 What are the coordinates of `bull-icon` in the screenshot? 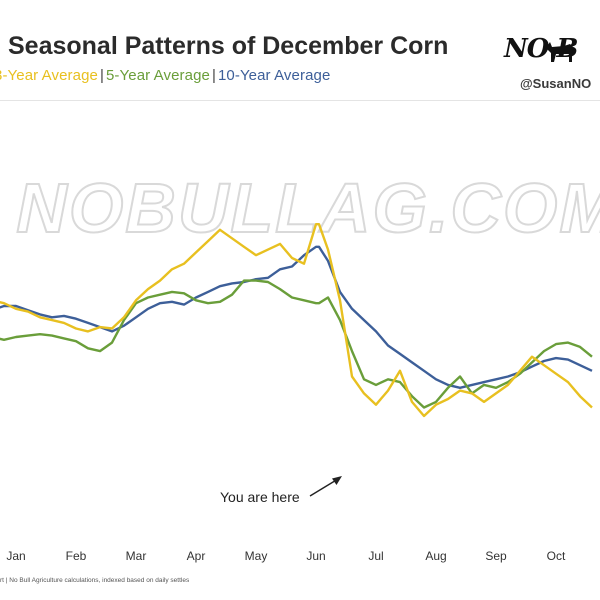 It's located at (560, 52).